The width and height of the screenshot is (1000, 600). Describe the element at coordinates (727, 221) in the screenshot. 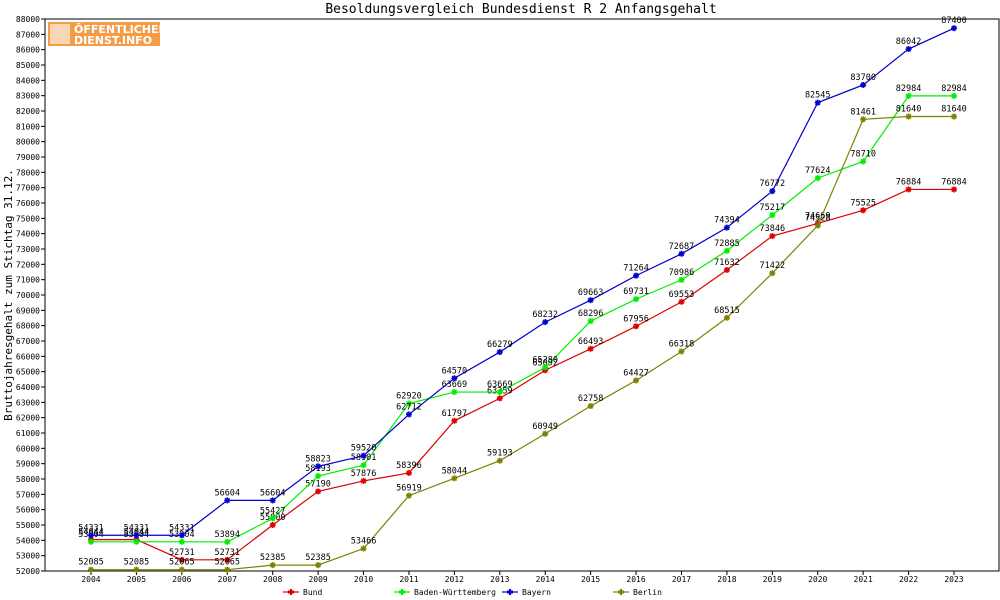

I see `data-label: 74394` at that location.